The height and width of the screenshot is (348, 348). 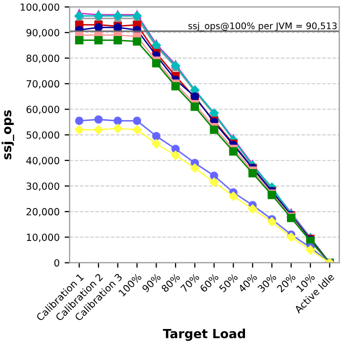 What do you see at coordinates (204, 334) in the screenshot?
I see `x-axis-title: Target Load` at bounding box center [204, 334].